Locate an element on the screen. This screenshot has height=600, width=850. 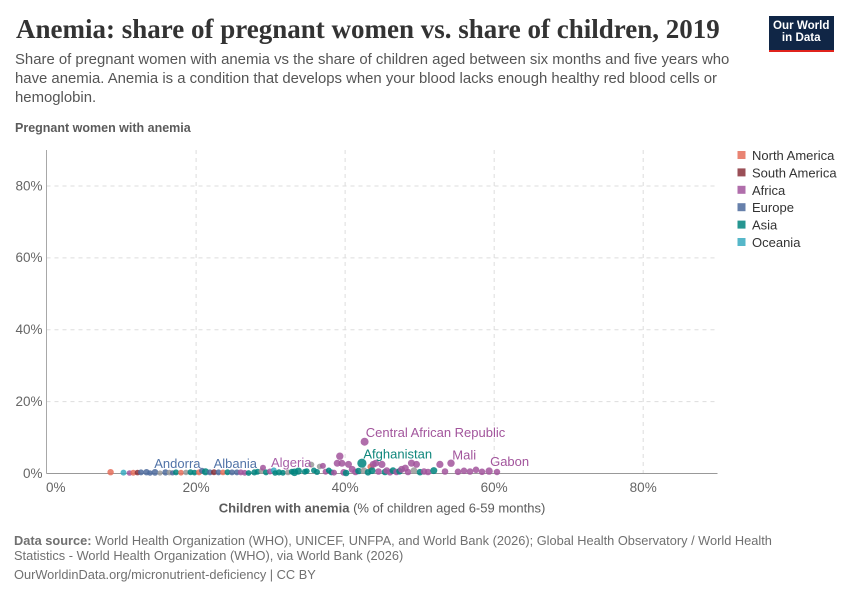
svg-text: Africa is located at coordinates (769, 190).